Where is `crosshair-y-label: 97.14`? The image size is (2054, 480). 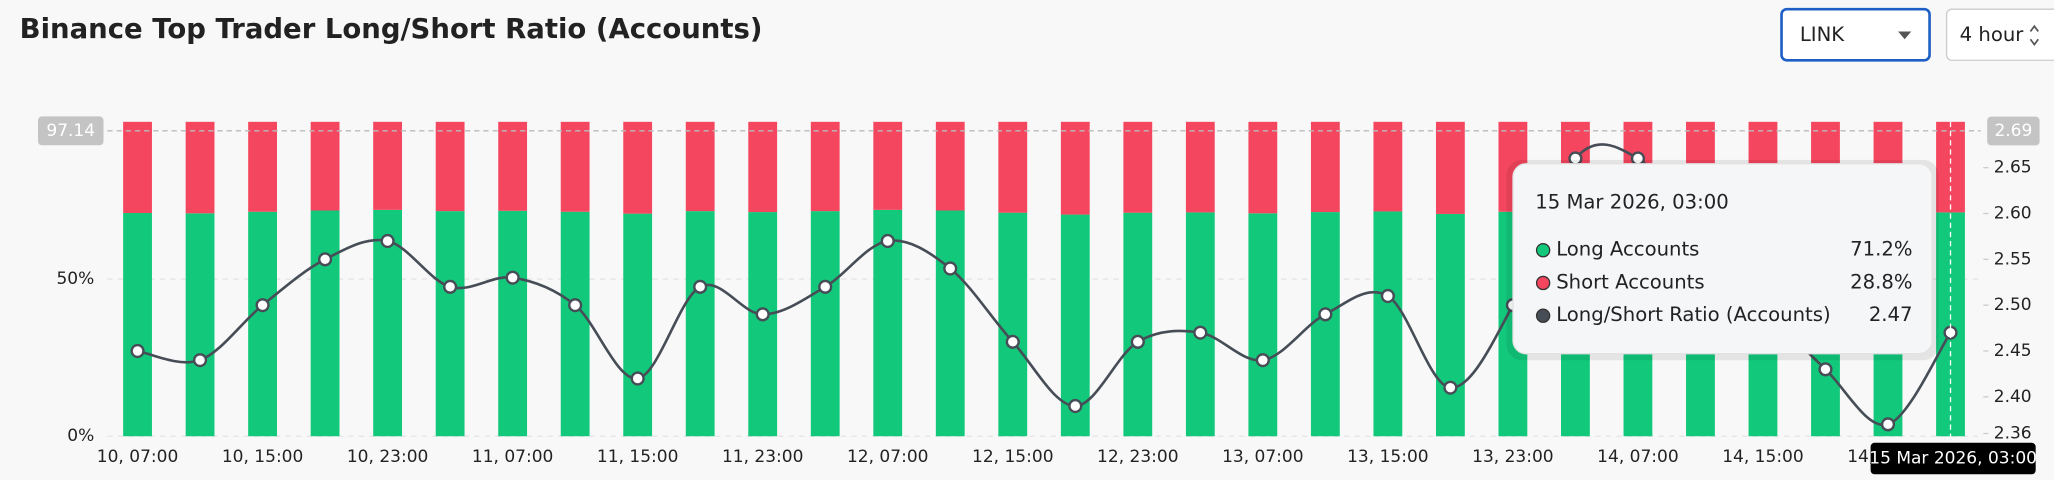
crosshair-y-label: 97.14 is located at coordinates (70, 131).